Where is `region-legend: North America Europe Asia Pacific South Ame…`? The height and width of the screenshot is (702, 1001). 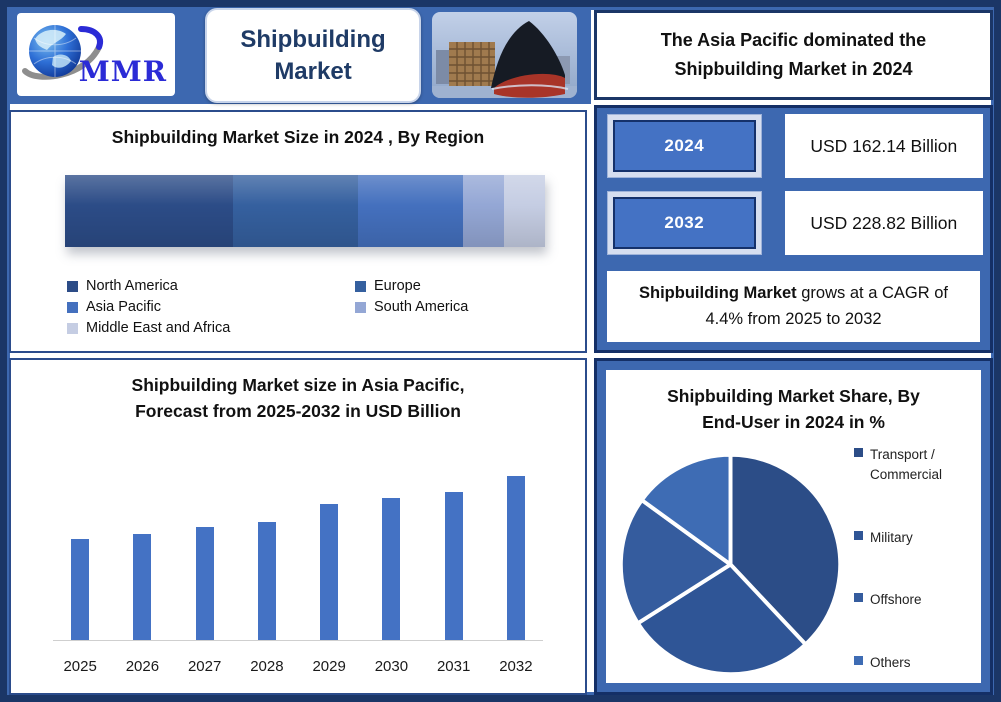 region-legend: North America Europe Asia Pacific South Ame… is located at coordinates (319, 307).